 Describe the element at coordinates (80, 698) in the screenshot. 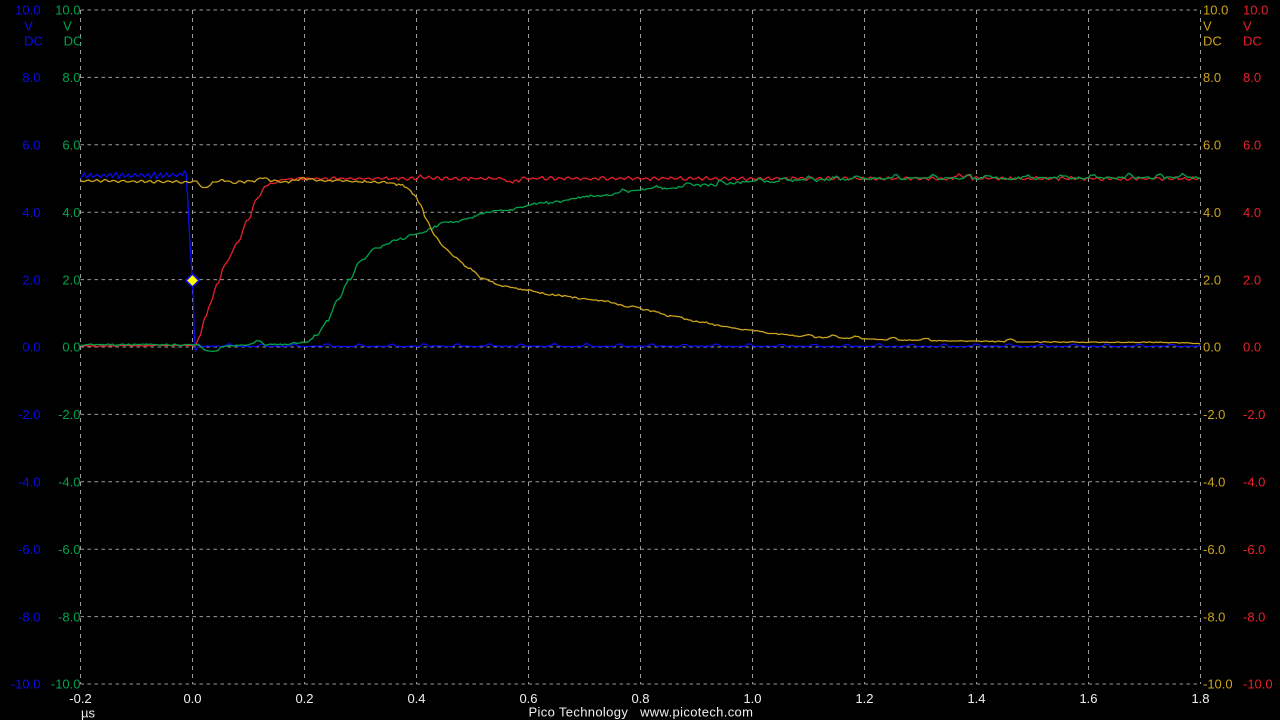

I see `svg-text: -0.2` at that location.